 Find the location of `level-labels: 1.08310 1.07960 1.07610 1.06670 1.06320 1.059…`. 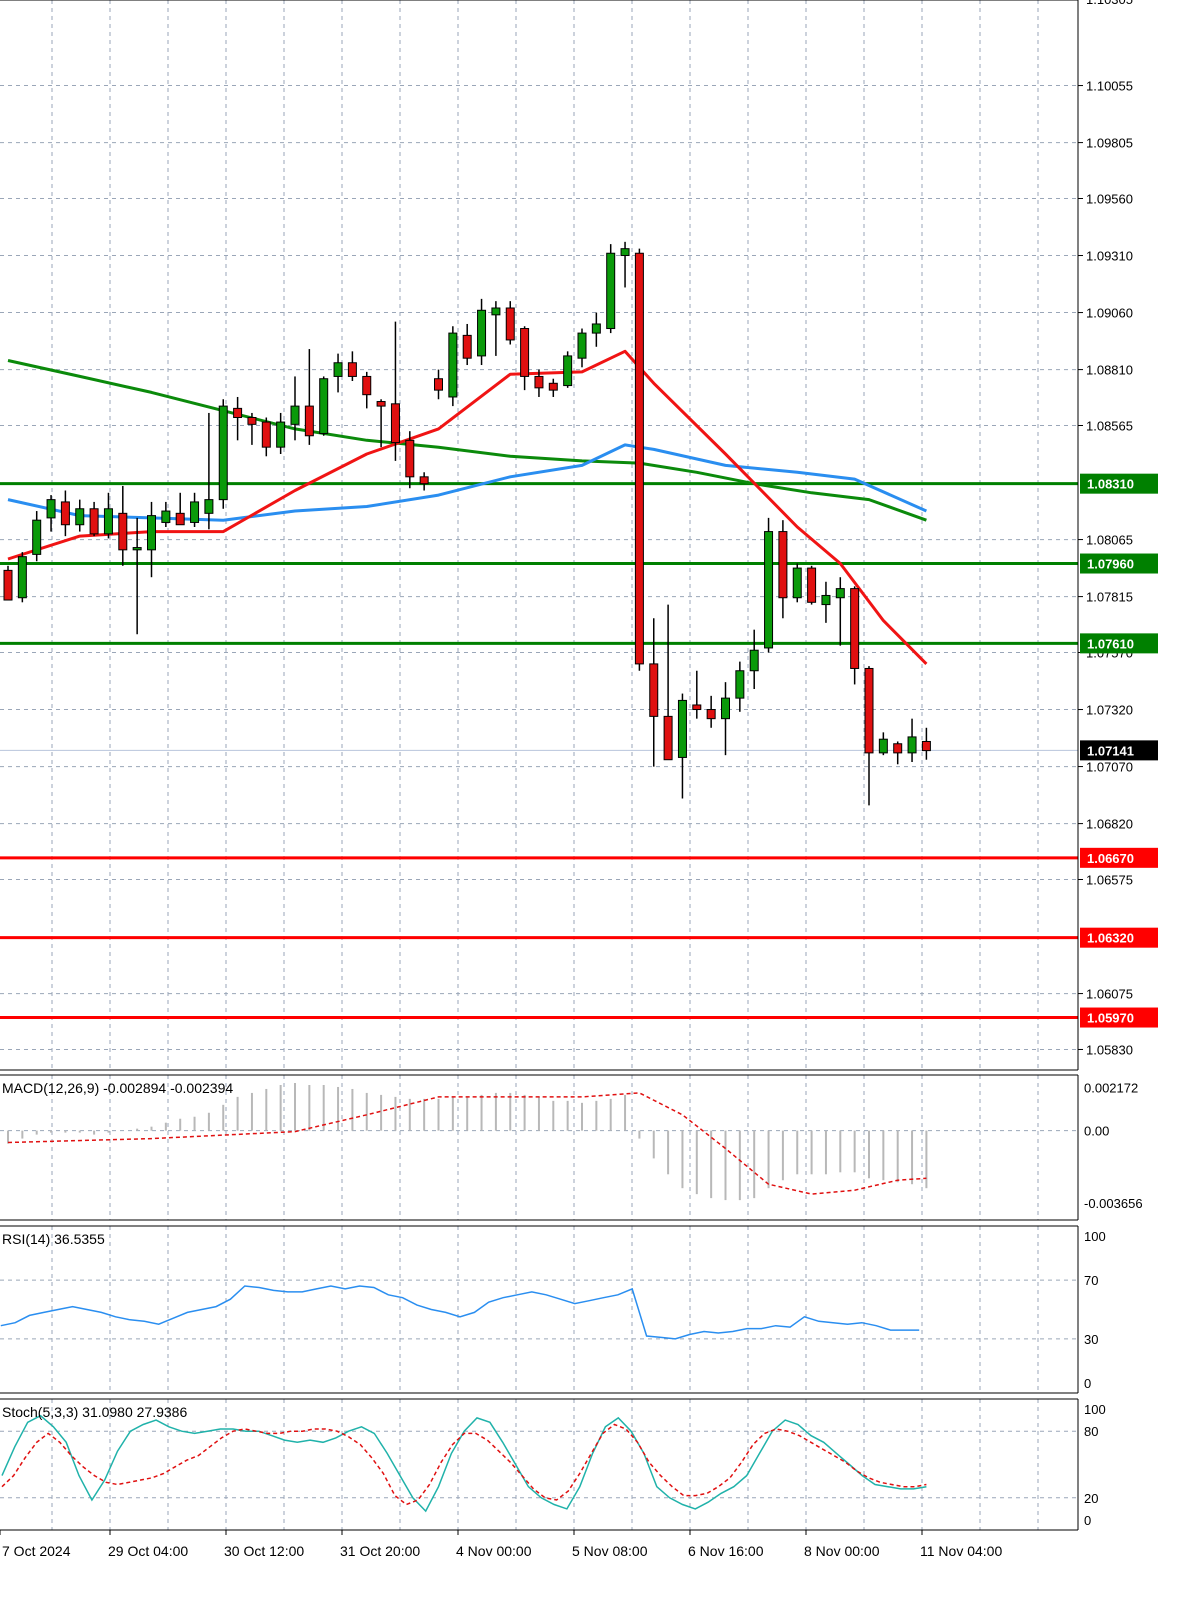

level-labels: 1.08310 1.07960 1.07610 1.06670 1.06320 1.059… is located at coordinates (1119, 750).